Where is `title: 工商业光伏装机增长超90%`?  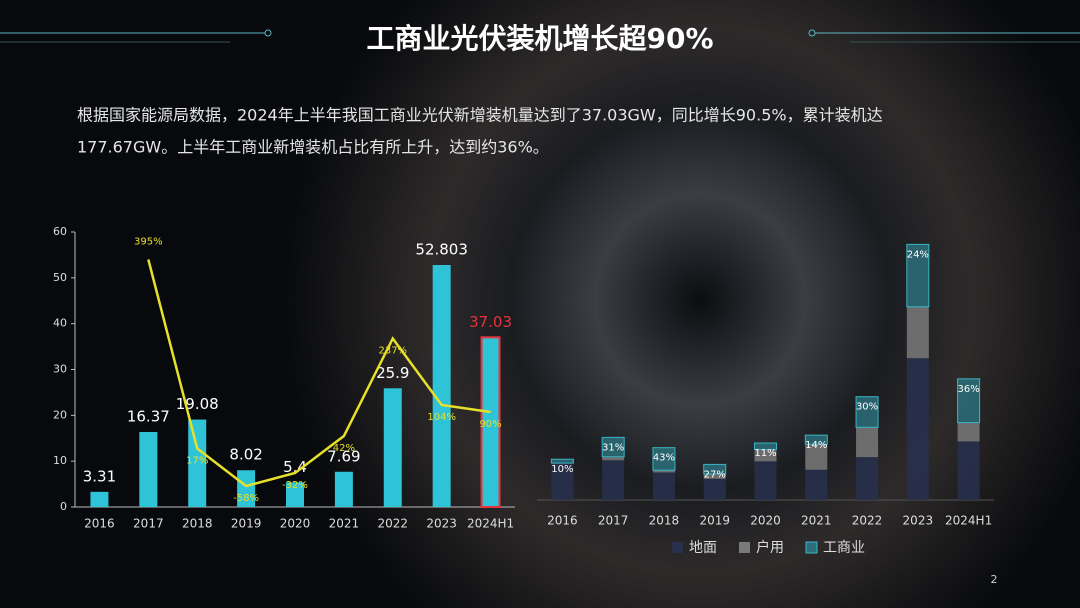 title: 工商业光伏装机增长超90% is located at coordinates (539, 38).